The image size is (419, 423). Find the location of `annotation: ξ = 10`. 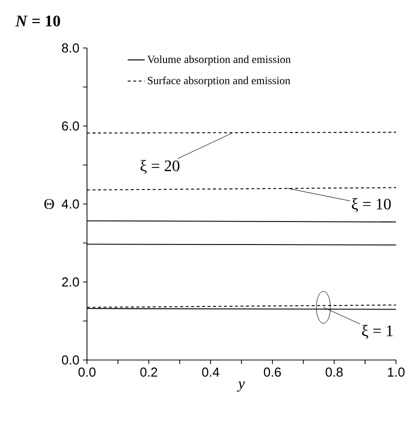

annotation: ξ = 10 is located at coordinates (371, 205).